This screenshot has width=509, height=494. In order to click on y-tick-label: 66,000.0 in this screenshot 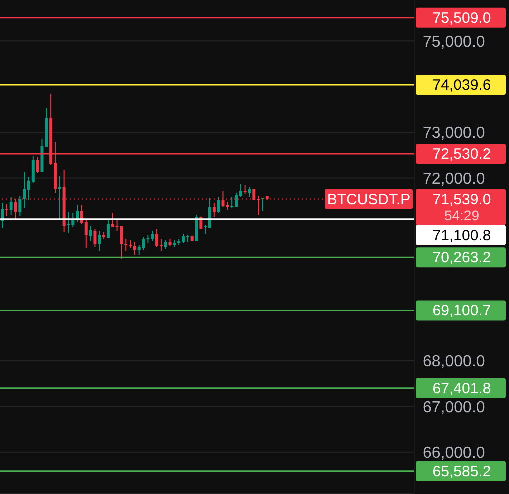, I will do `click(454, 453)`.